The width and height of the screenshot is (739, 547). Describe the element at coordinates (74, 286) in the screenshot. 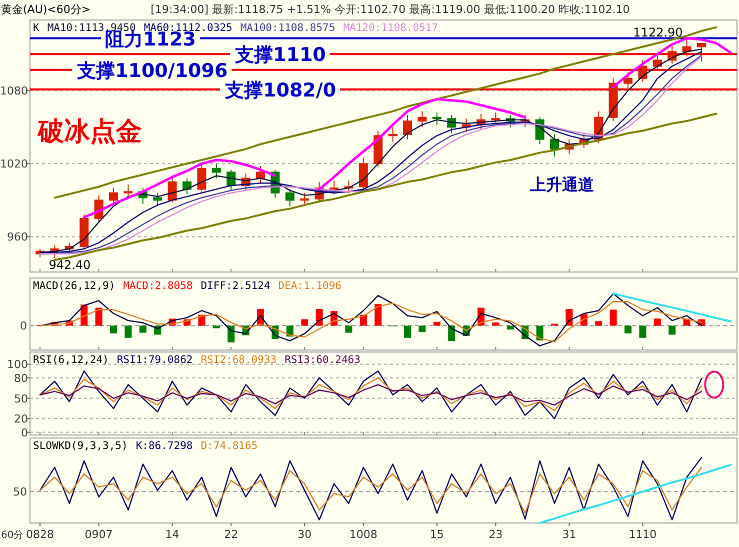

I see `chart-title: MACD(26,12,9)` at that location.